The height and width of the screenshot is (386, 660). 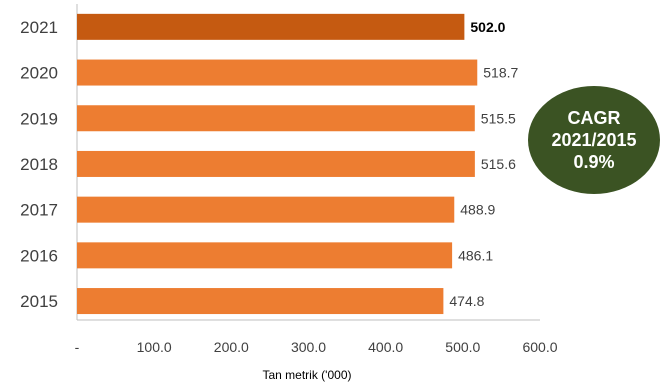 I want to click on value-label-2016: 486.1, so click(x=475, y=255).